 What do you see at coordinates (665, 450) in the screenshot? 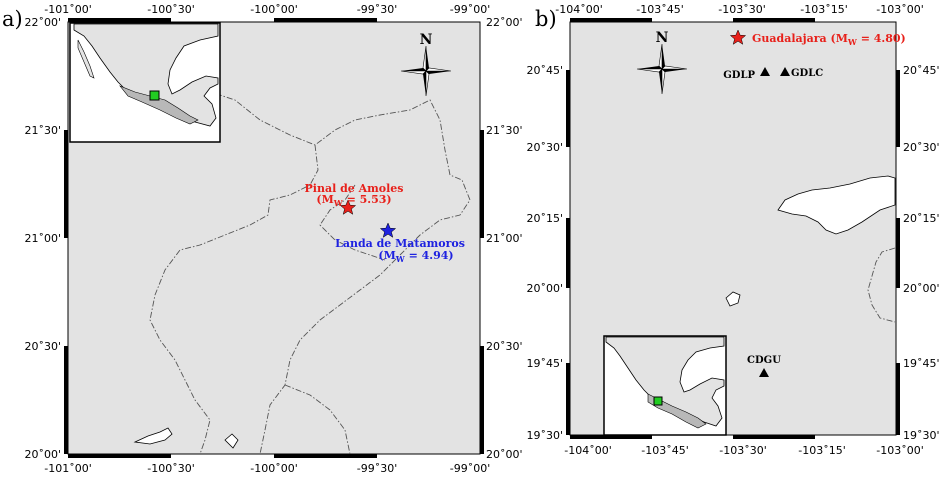
I see `panel-b-bottom-tick: -103˚45'` at bounding box center [665, 450].